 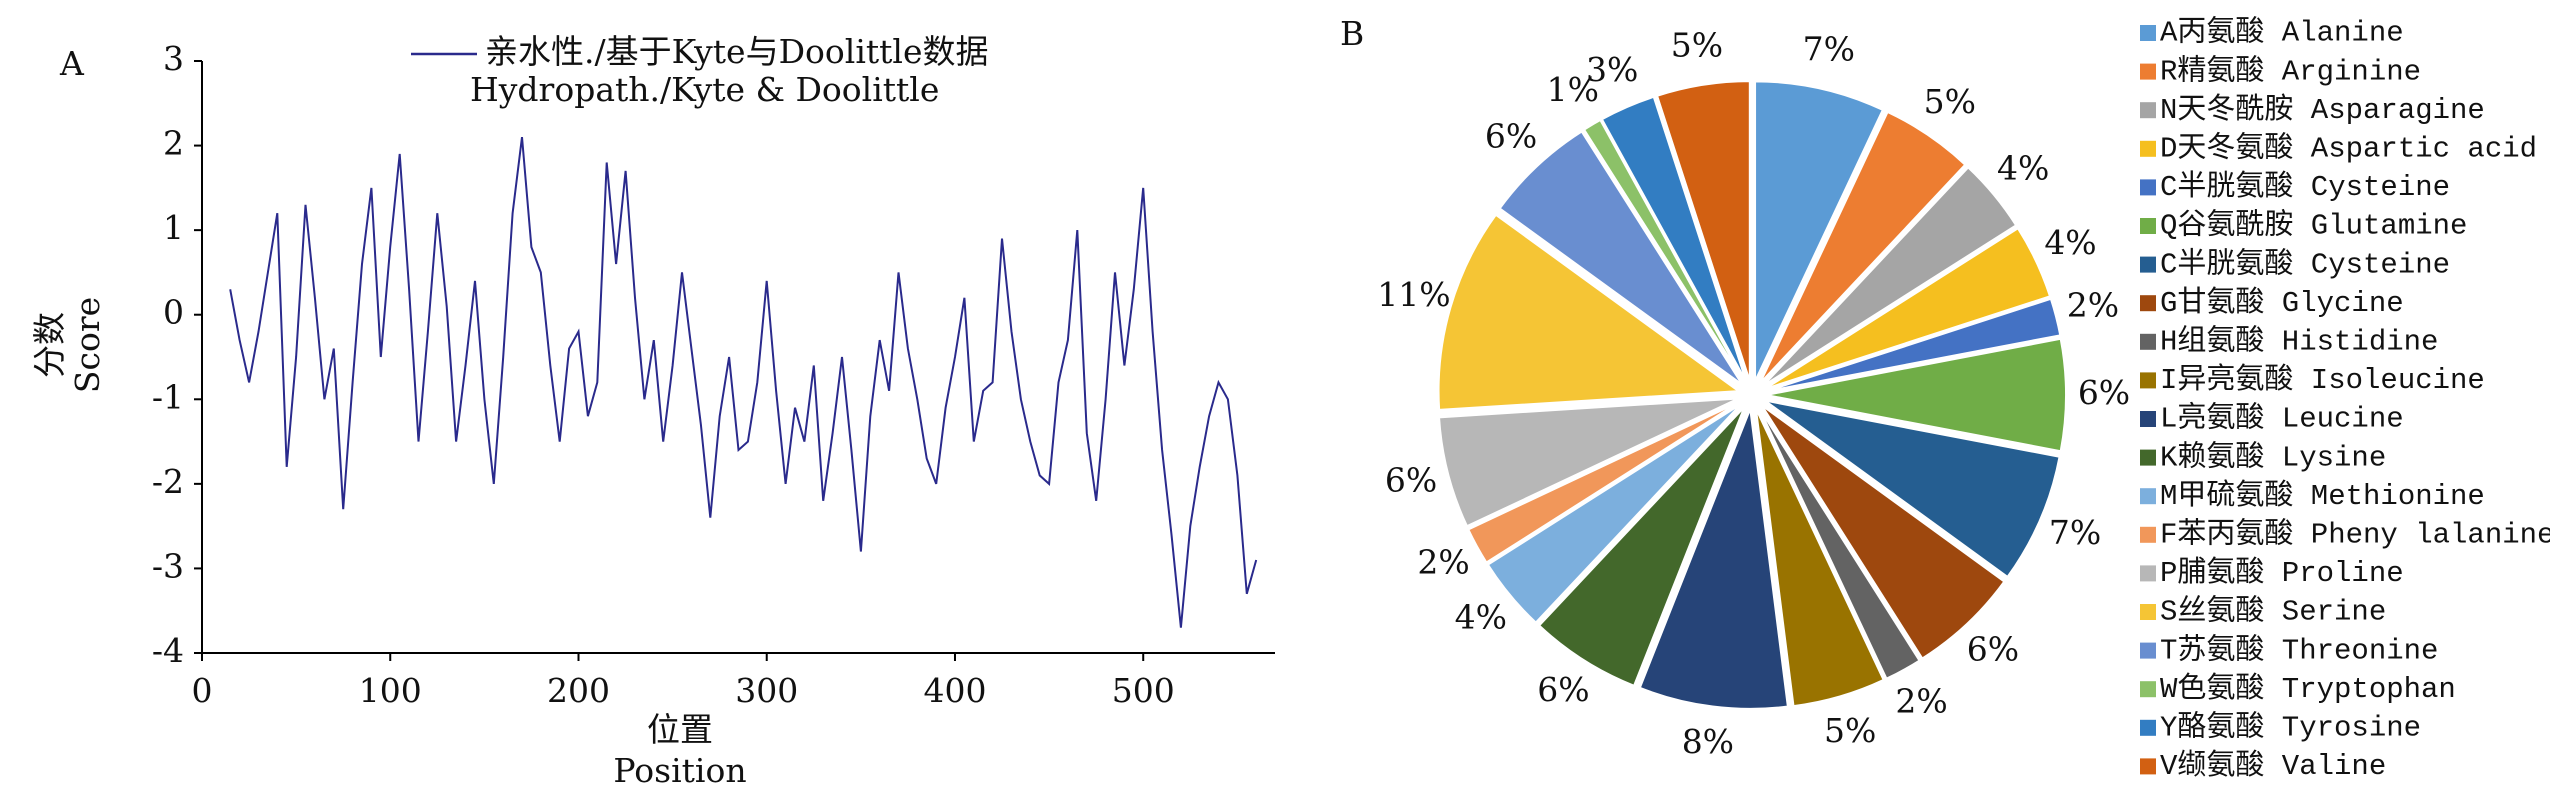 What do you see at coordinates (168, 650) in the screenshot?
I see `y-tick-label: -4` at bounding box center [168, 650].